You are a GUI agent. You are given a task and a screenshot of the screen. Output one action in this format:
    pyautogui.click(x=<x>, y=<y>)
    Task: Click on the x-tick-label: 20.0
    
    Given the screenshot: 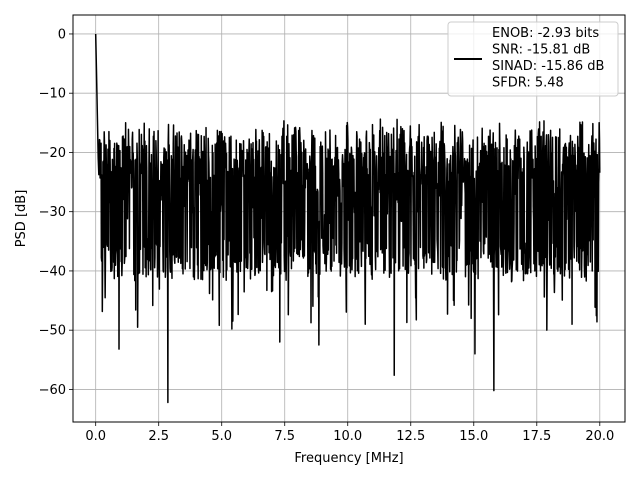 What is the action you would take?
    pyautogui.click(x=599, y=436)
    